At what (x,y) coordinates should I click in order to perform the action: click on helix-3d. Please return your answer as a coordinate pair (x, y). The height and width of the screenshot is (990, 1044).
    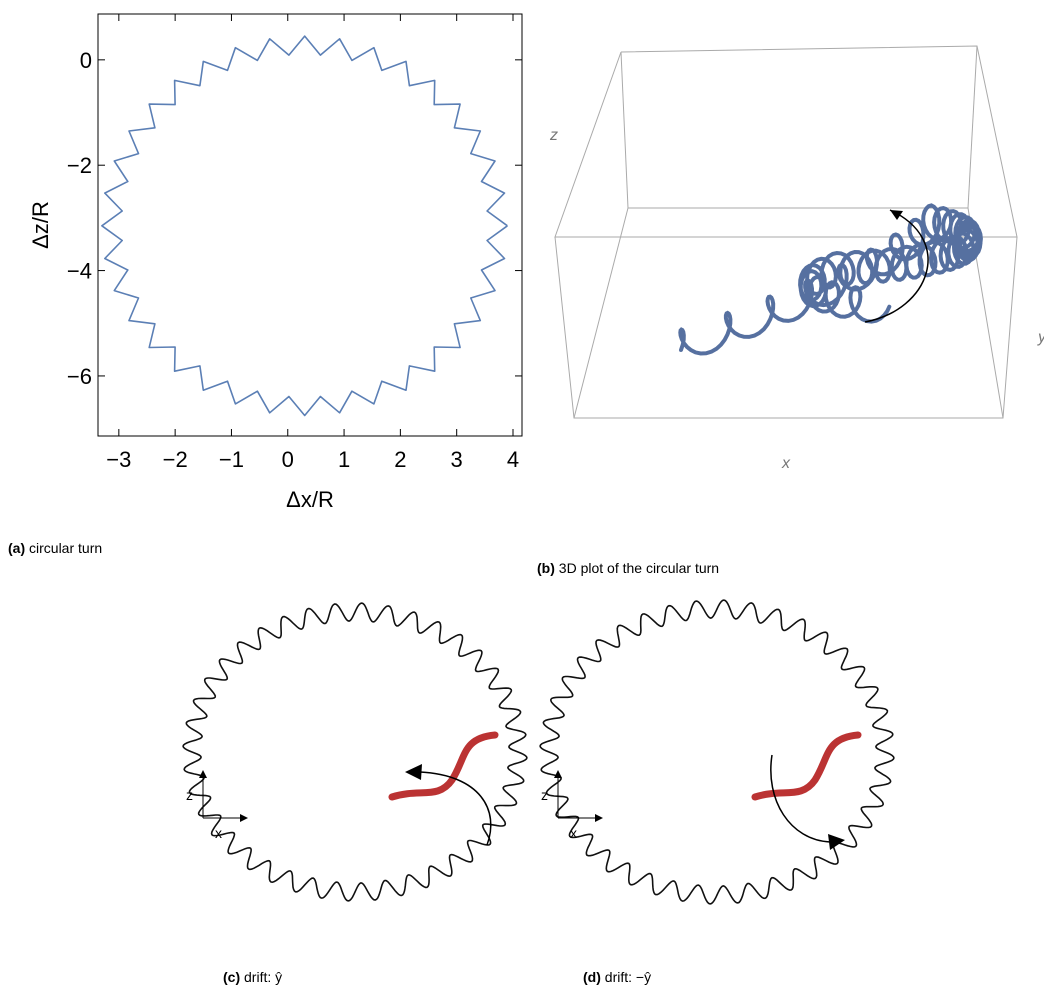
    Looking at the image, I should click on (830, 279).